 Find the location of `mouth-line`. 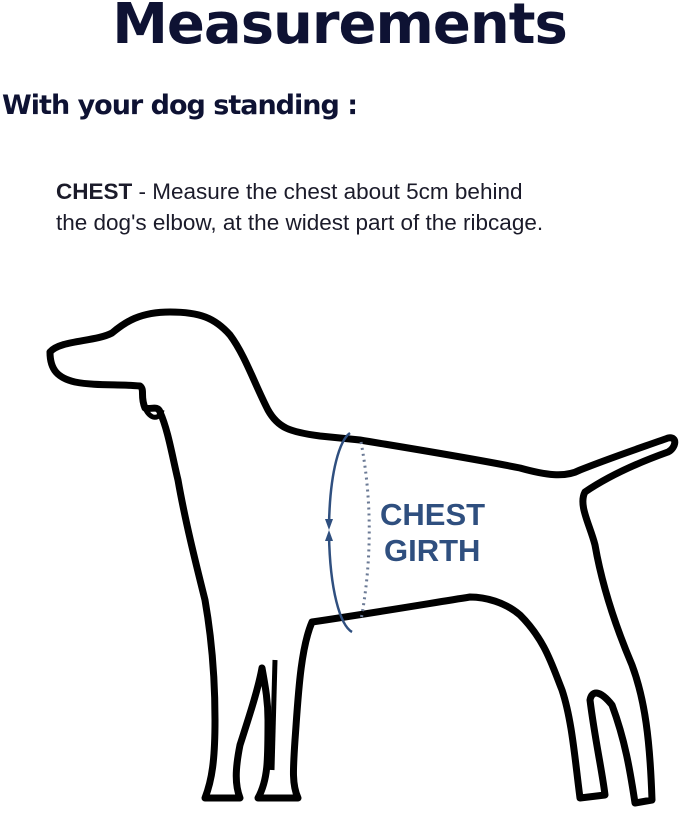

mouth-line is located at coordinates (153, 413).